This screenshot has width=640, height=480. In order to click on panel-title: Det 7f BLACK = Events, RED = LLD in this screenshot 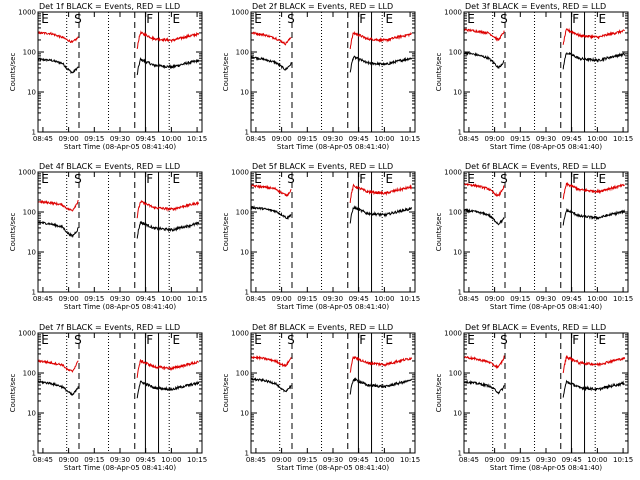, I will do `click(109, 327)`.